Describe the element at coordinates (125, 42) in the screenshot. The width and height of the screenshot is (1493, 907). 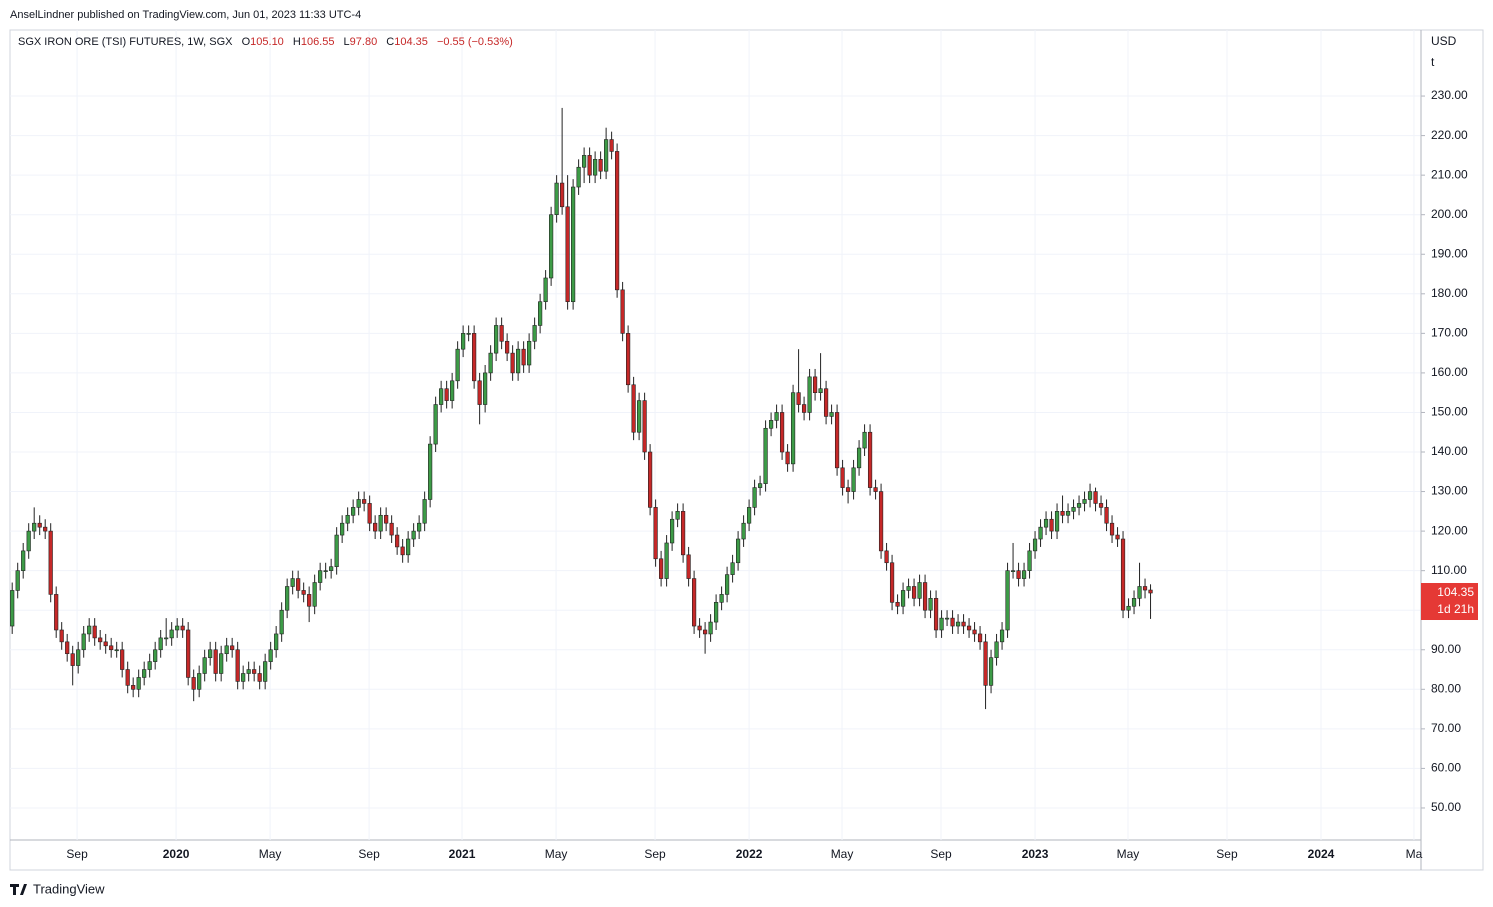
I see `symbol: SGX IRON ORE (TSI) FUTURES, 1W, SGX` at that location.